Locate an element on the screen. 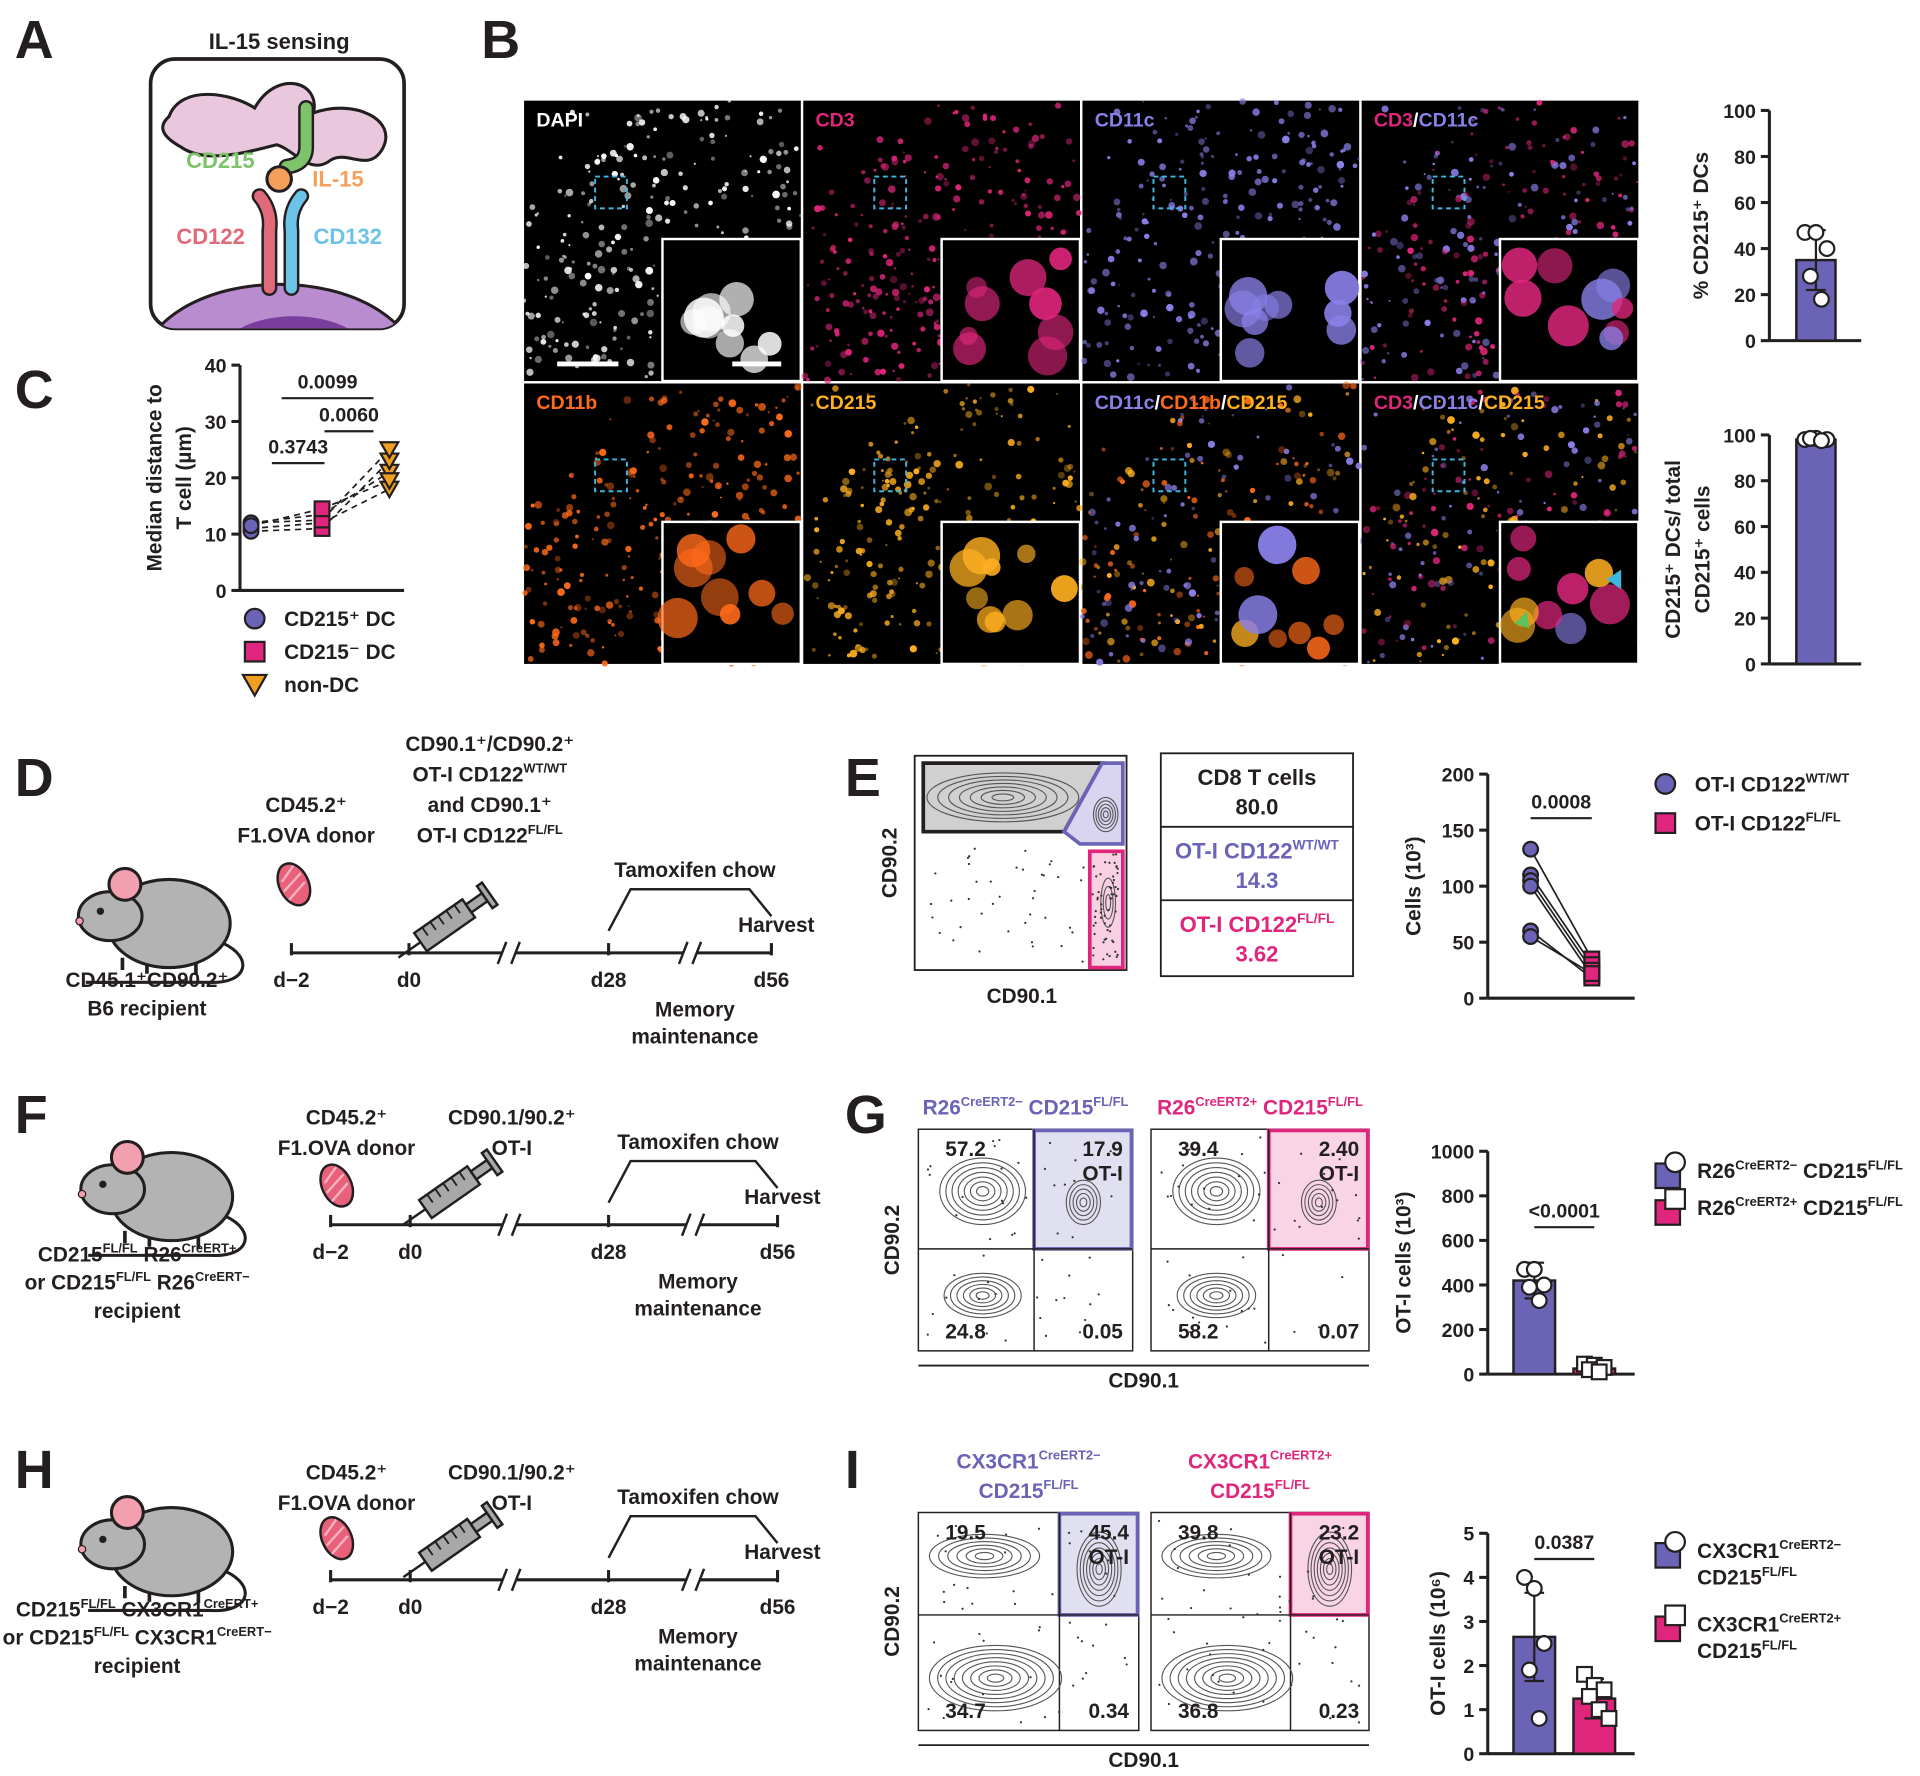 The width and height of the screenshot is (1920, 1776). text-part: CD215 is located at coordinates (1256, 403).